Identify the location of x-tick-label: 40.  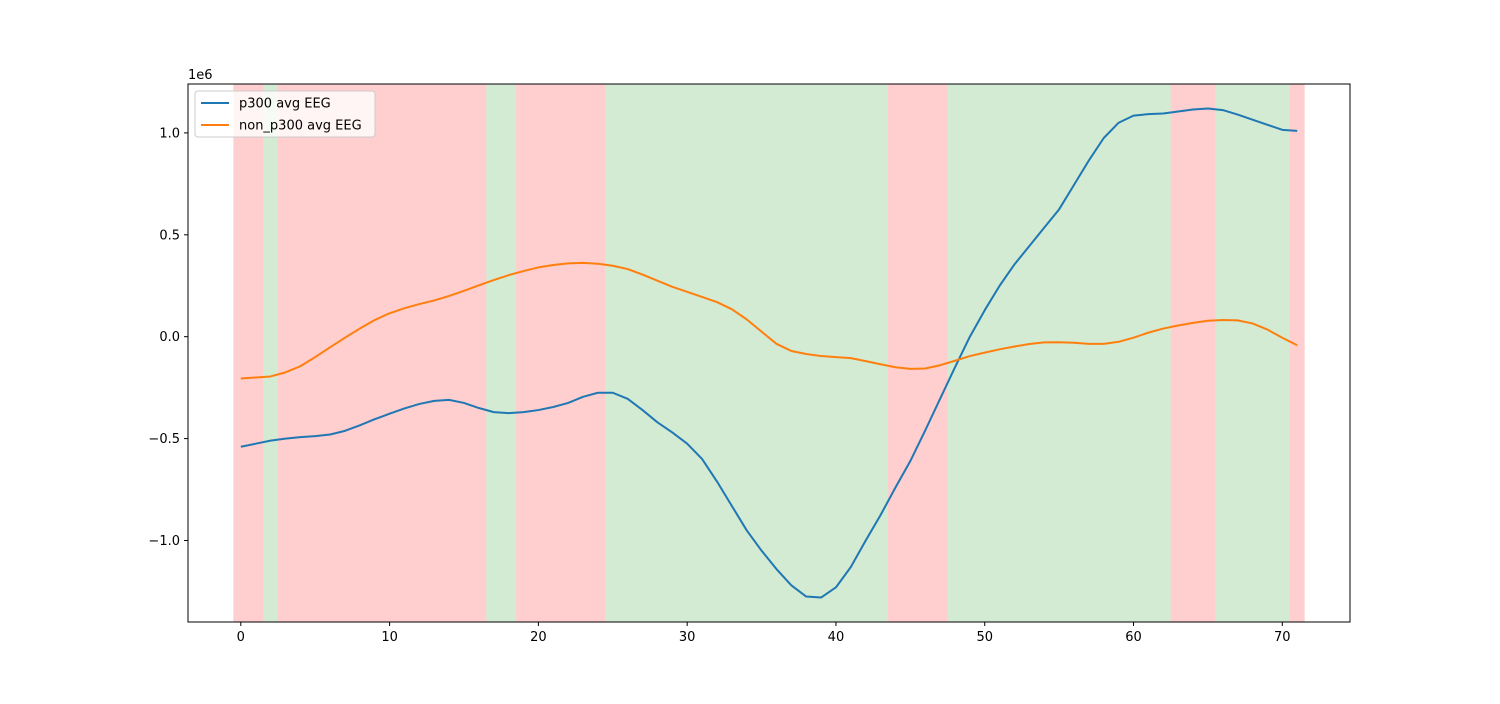
(836, 637).